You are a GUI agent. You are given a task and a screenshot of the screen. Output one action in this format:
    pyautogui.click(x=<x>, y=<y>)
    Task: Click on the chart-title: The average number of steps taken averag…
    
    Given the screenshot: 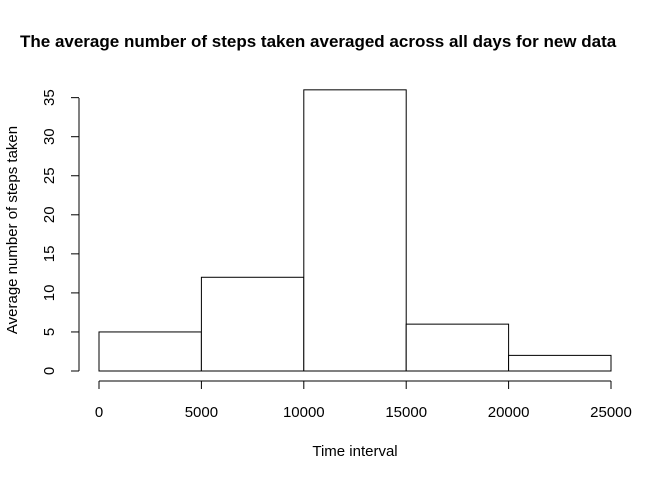 What is the action you would take?
    pyautogui.click(x=318, y=41)
    